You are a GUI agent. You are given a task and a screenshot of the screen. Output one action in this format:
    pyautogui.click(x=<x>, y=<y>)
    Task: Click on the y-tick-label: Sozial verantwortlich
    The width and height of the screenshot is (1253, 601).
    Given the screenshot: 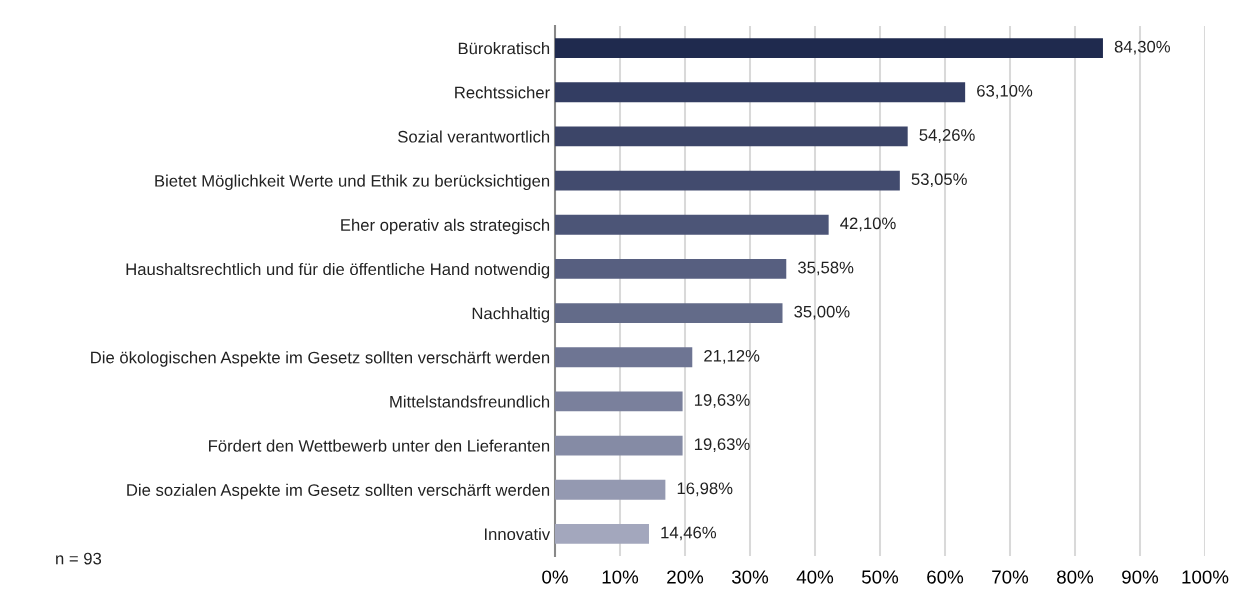 What is the action you would take?
    pyautogui.click(x=474, y=136)
    